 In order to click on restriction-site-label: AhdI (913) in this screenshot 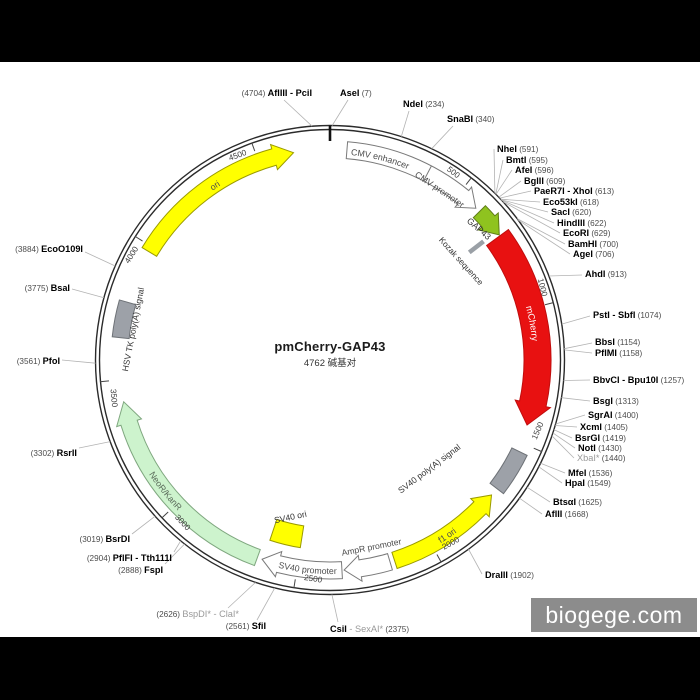, I will do `click(606, 274)`.